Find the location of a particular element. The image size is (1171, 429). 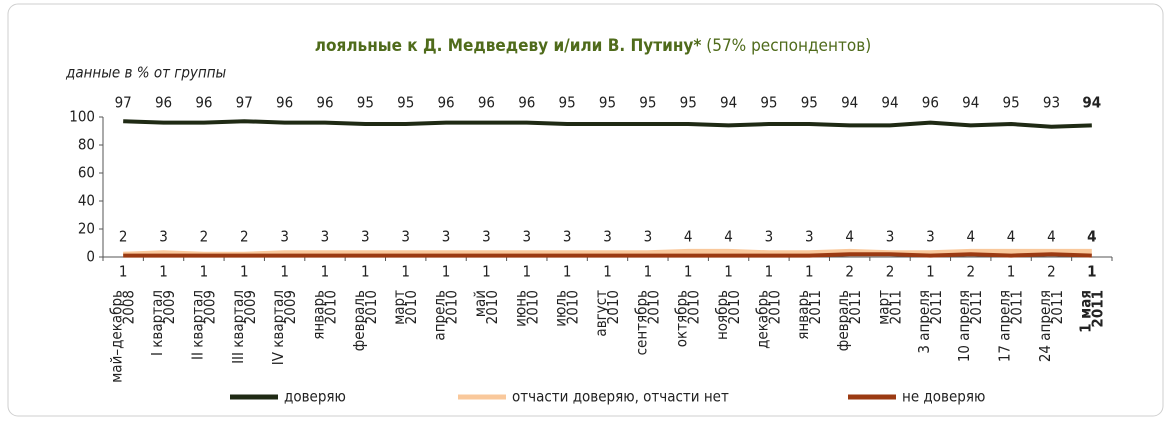

x-tick-label: сентябрь is located at coordinates (641, 322).